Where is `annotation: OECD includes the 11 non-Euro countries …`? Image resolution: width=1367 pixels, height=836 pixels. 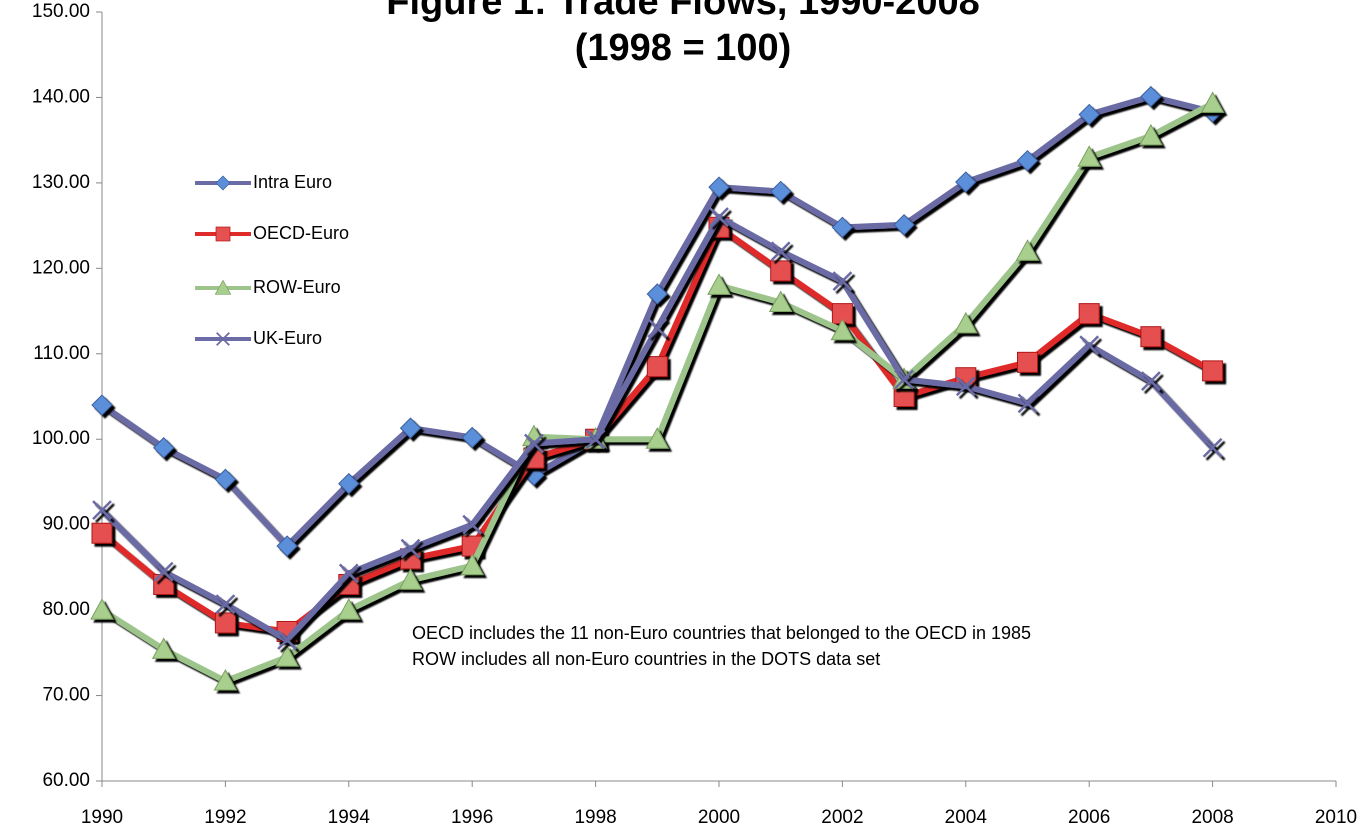 annotation: OECD includes the 11 non-Euro countries … is located at coordinates (721, 633).